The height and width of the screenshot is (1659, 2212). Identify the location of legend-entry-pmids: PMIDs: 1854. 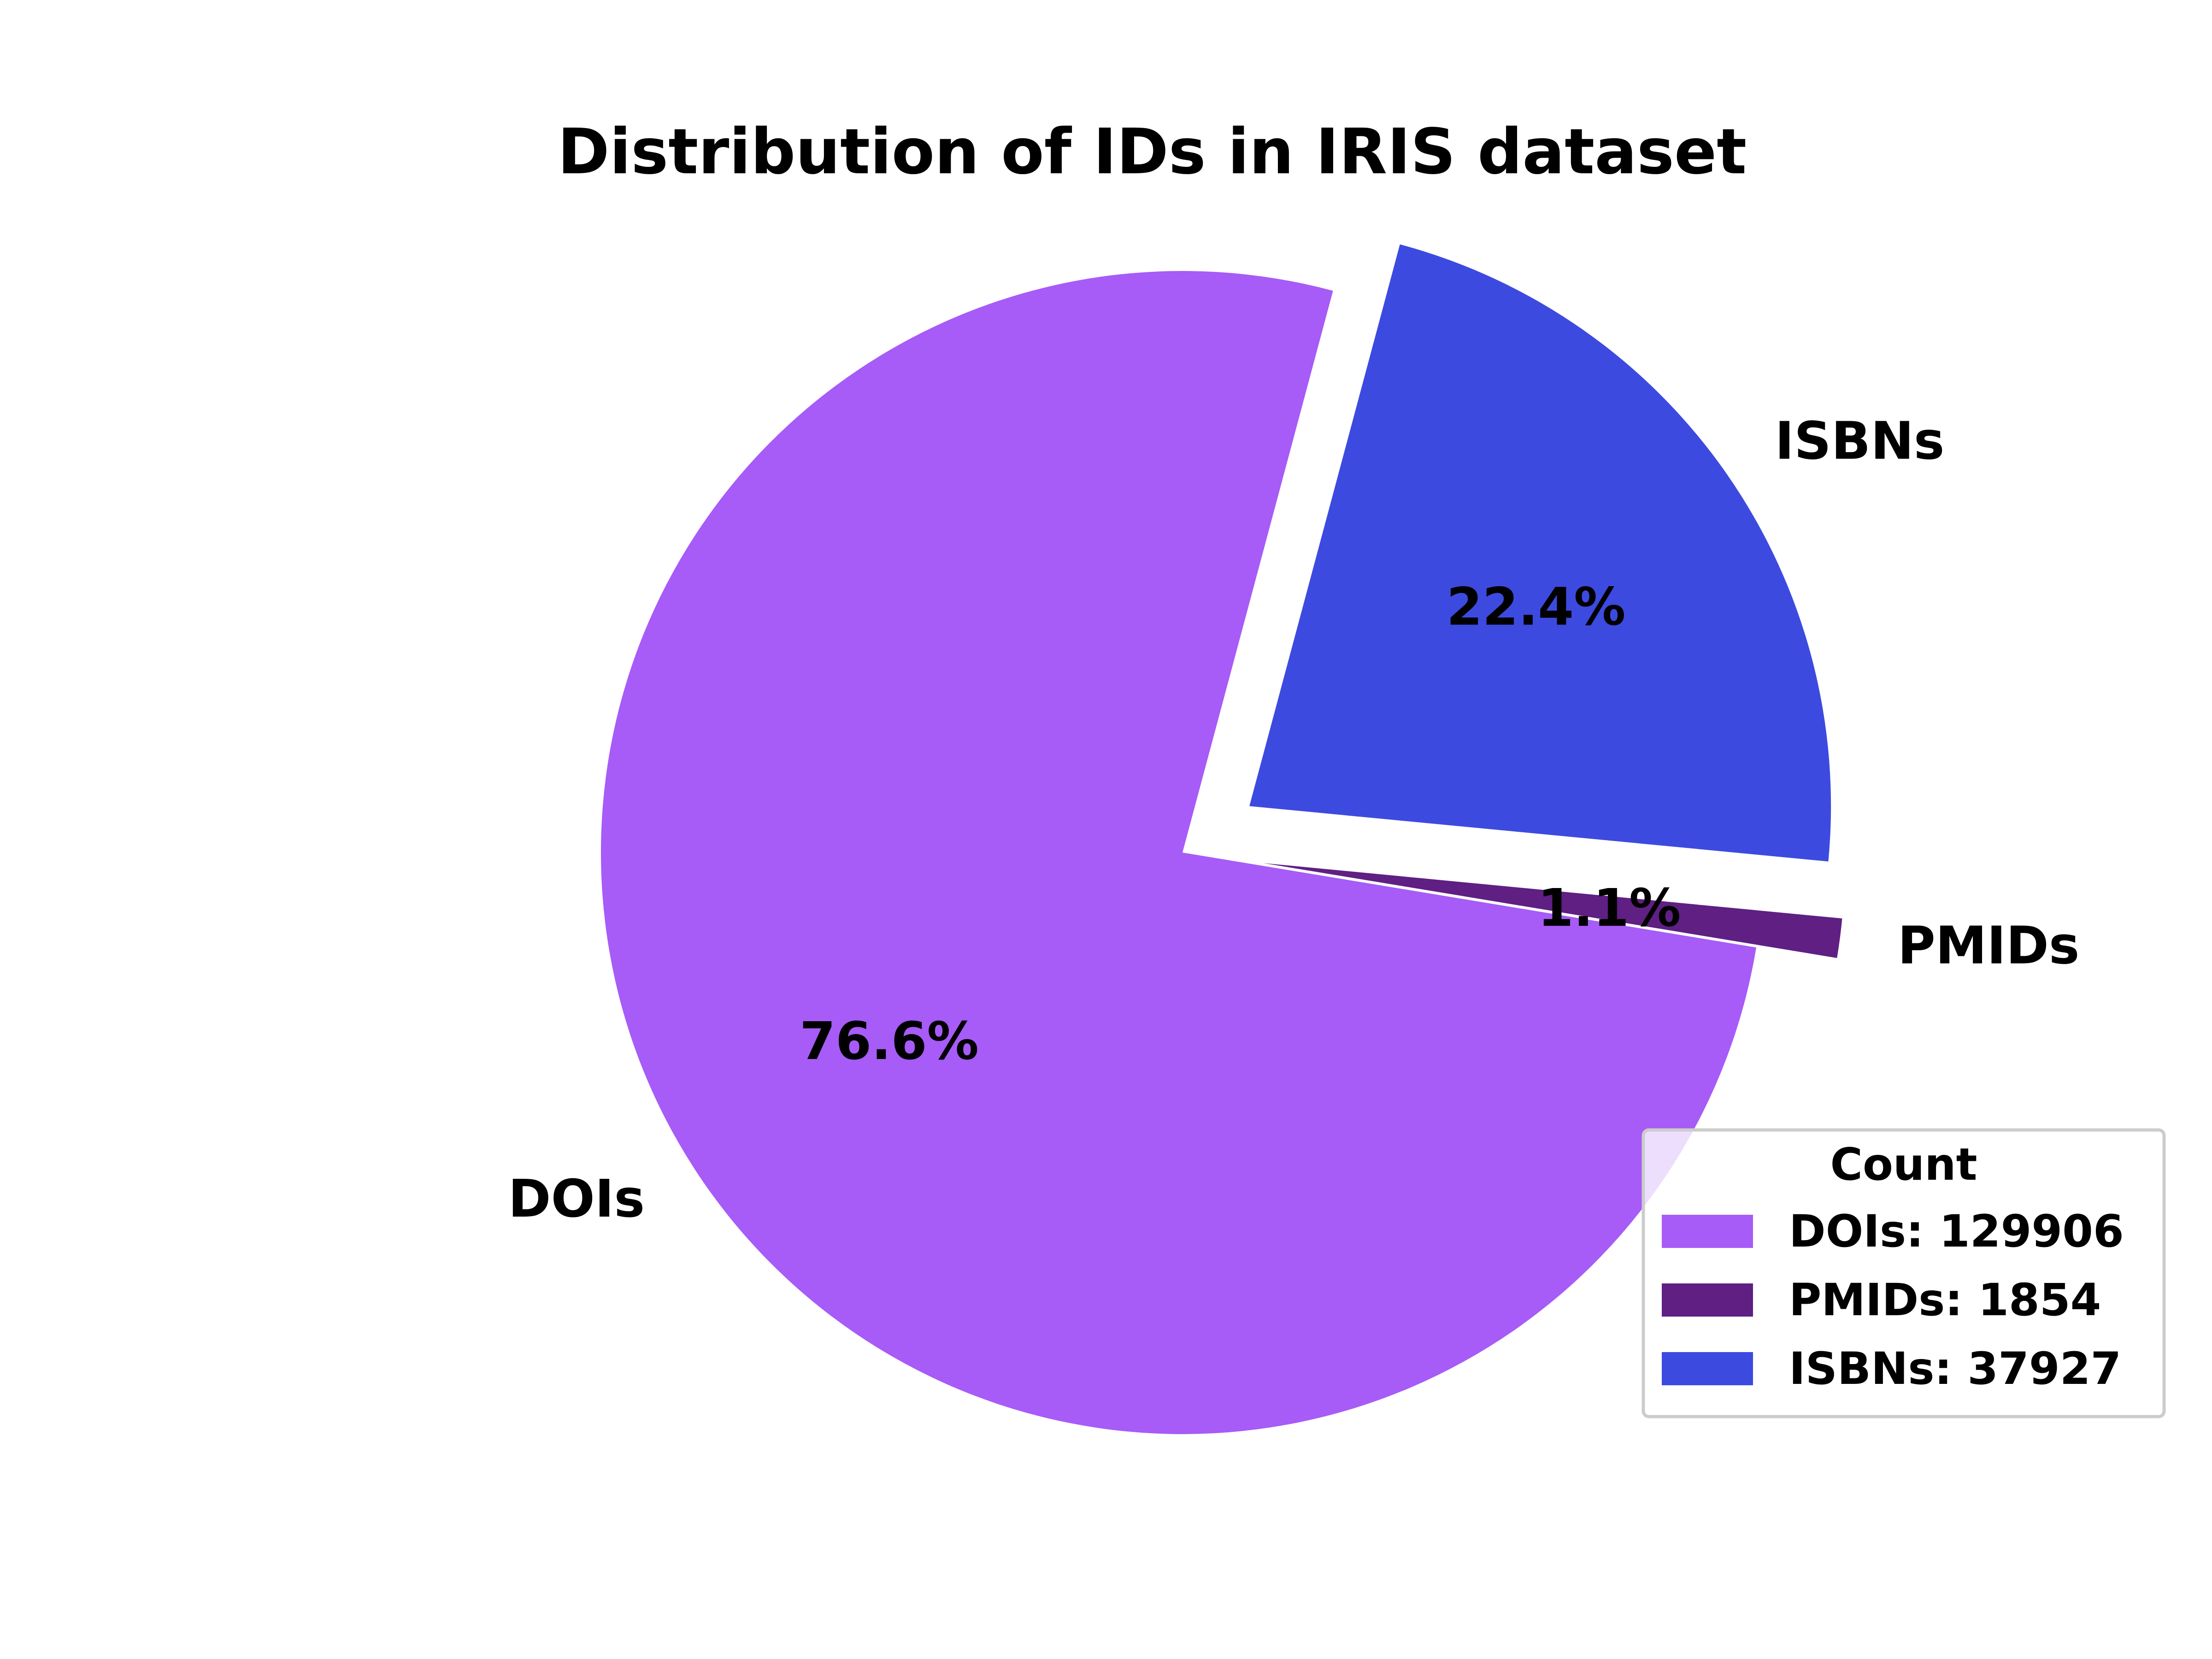
(1945, 1300).